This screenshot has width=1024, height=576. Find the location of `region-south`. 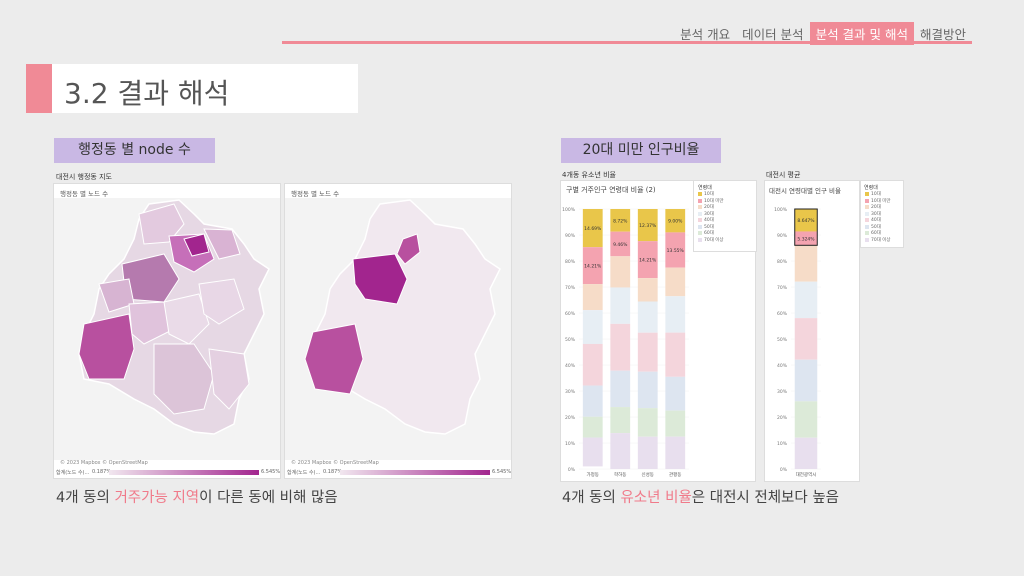

region-south is located at coordinates (184, 379).